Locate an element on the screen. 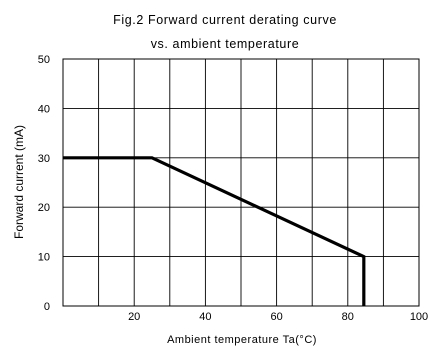  x-tick-label-100: 100 is located at coordinates (419, 317).